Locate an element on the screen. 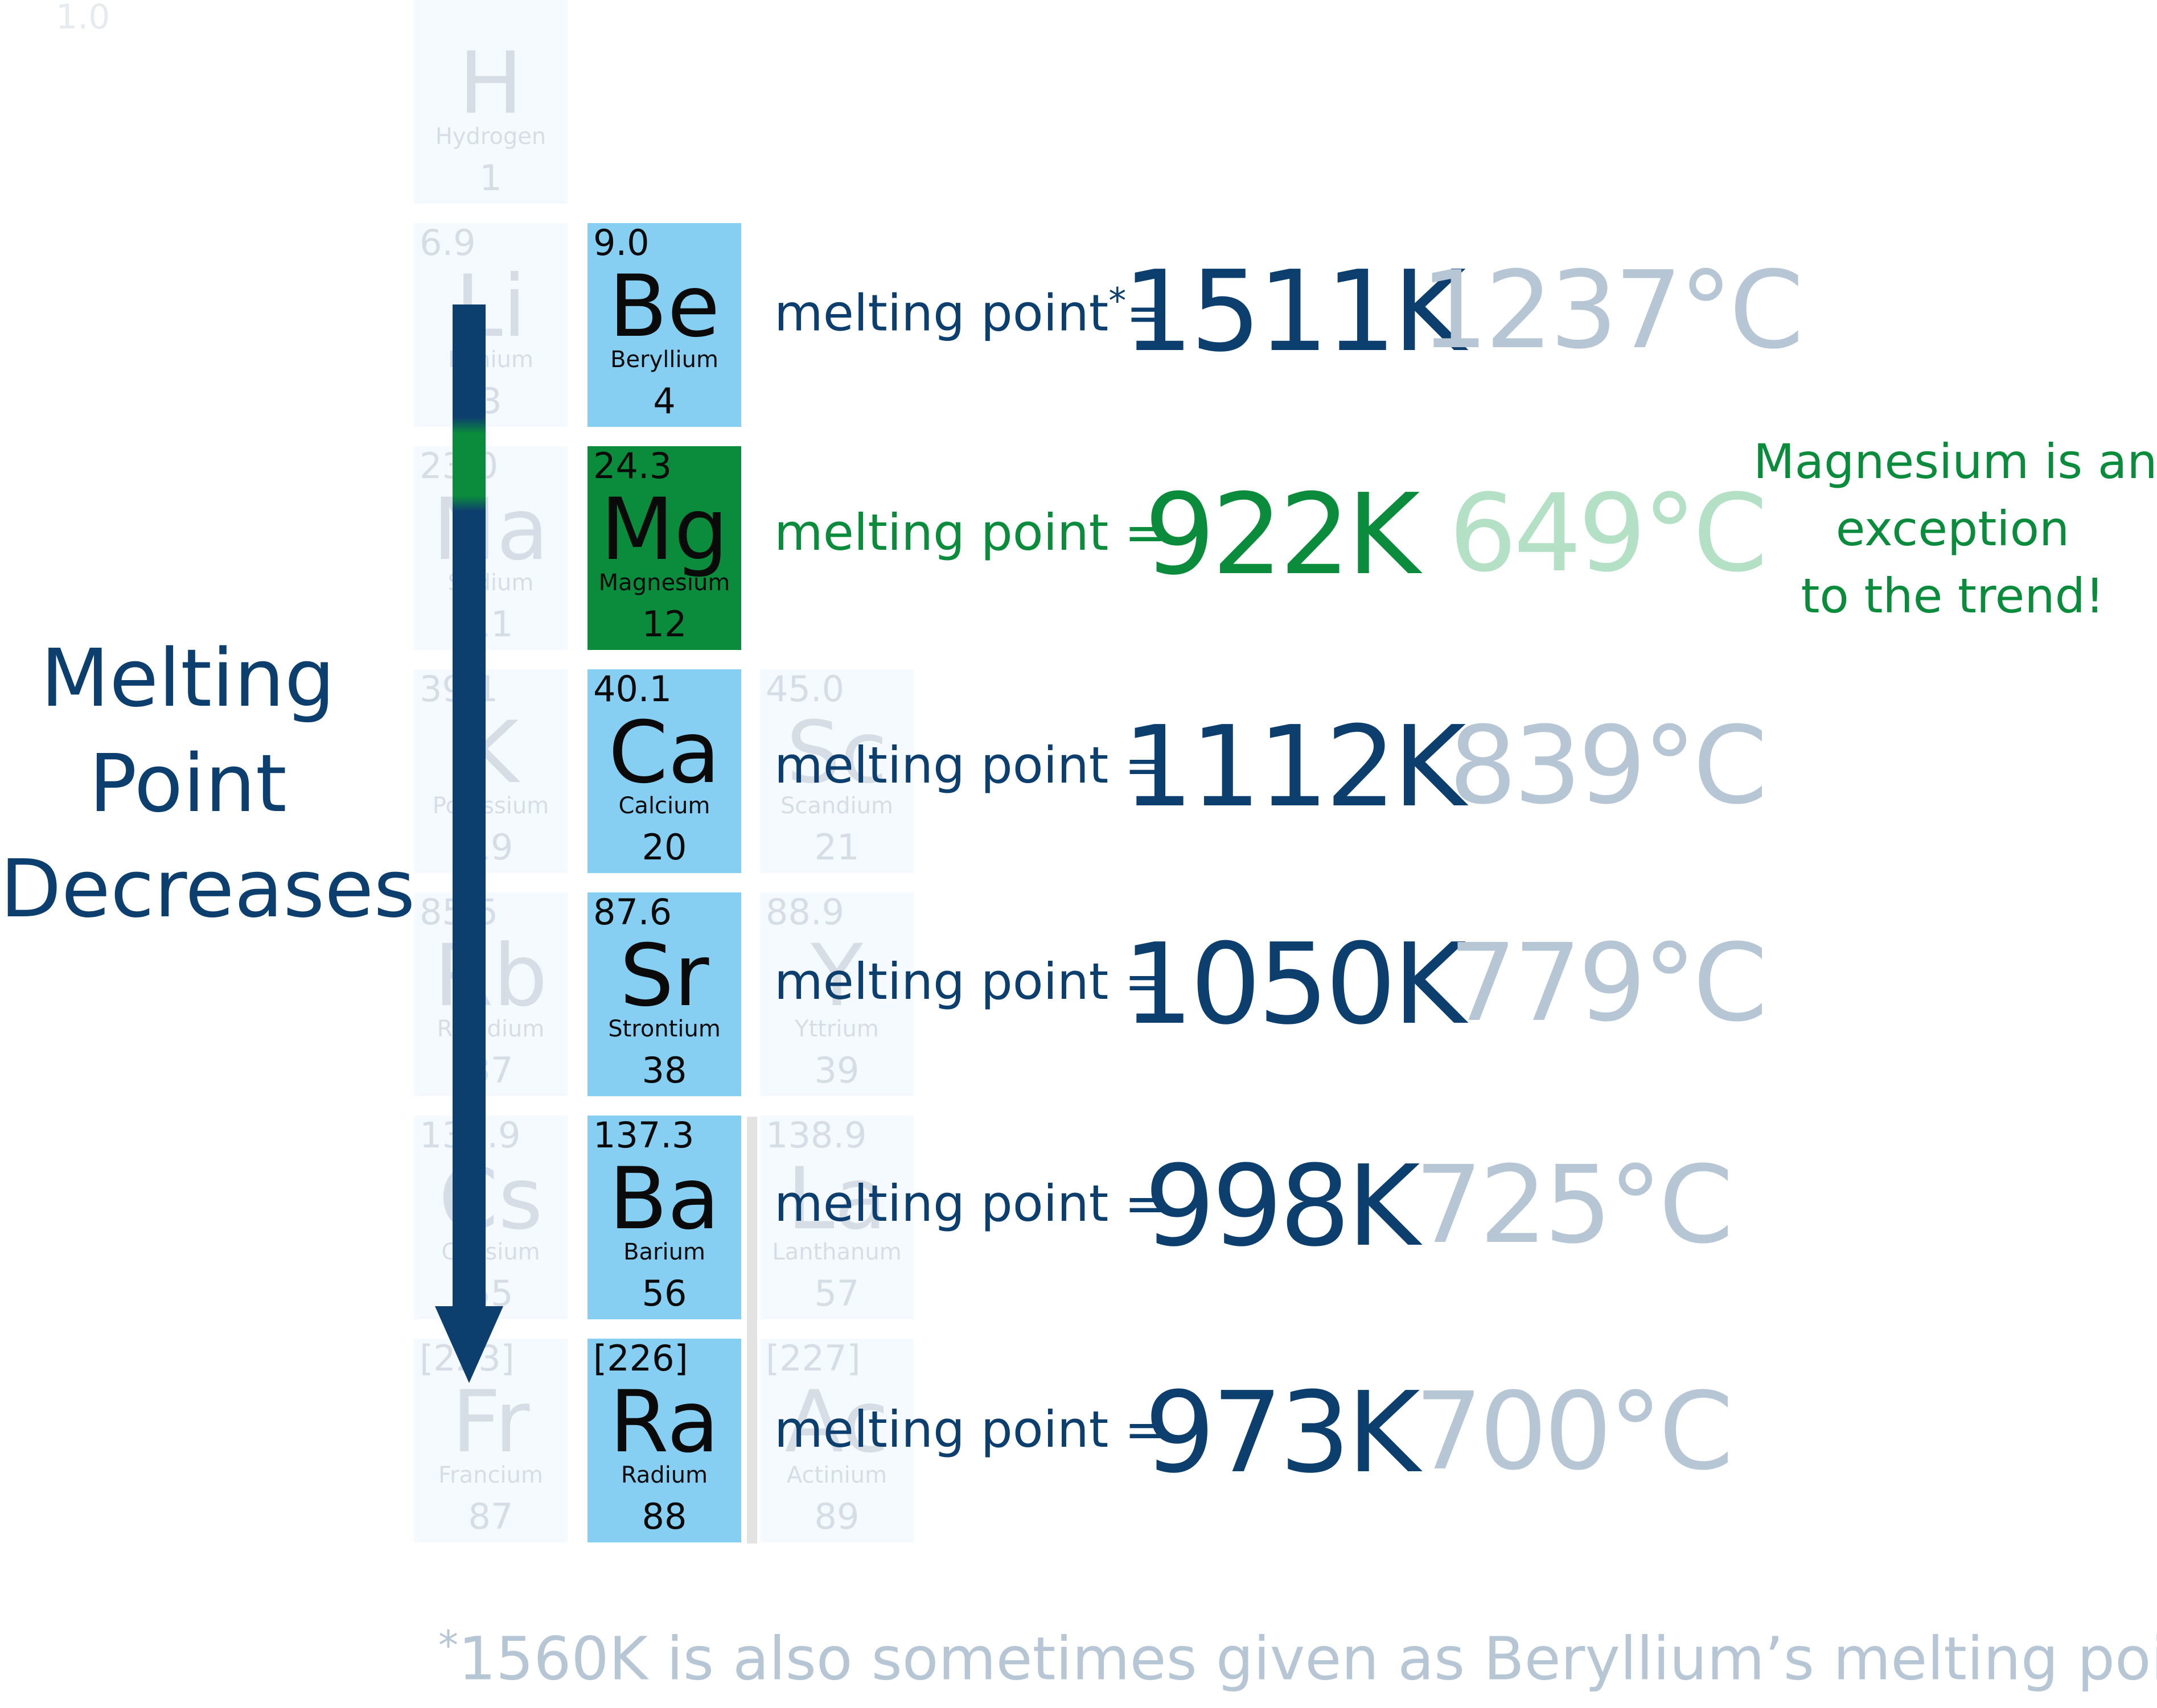 Image resolution: width=2157 pixels, height=1708 pixels. element-tile-radium: [226] Ra Radium 88 is located at coordinates (664, 1441).